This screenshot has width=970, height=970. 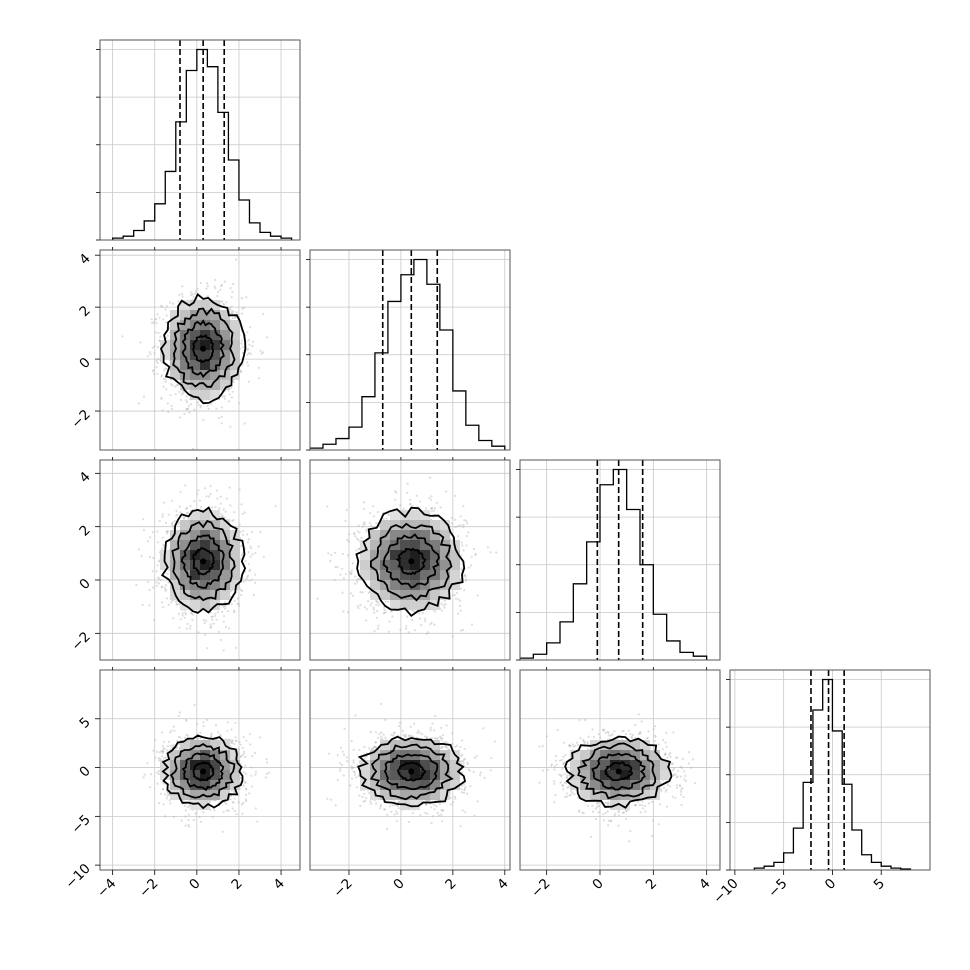 I want to click on x-tick-label: −5, so click(x=777, y=888).